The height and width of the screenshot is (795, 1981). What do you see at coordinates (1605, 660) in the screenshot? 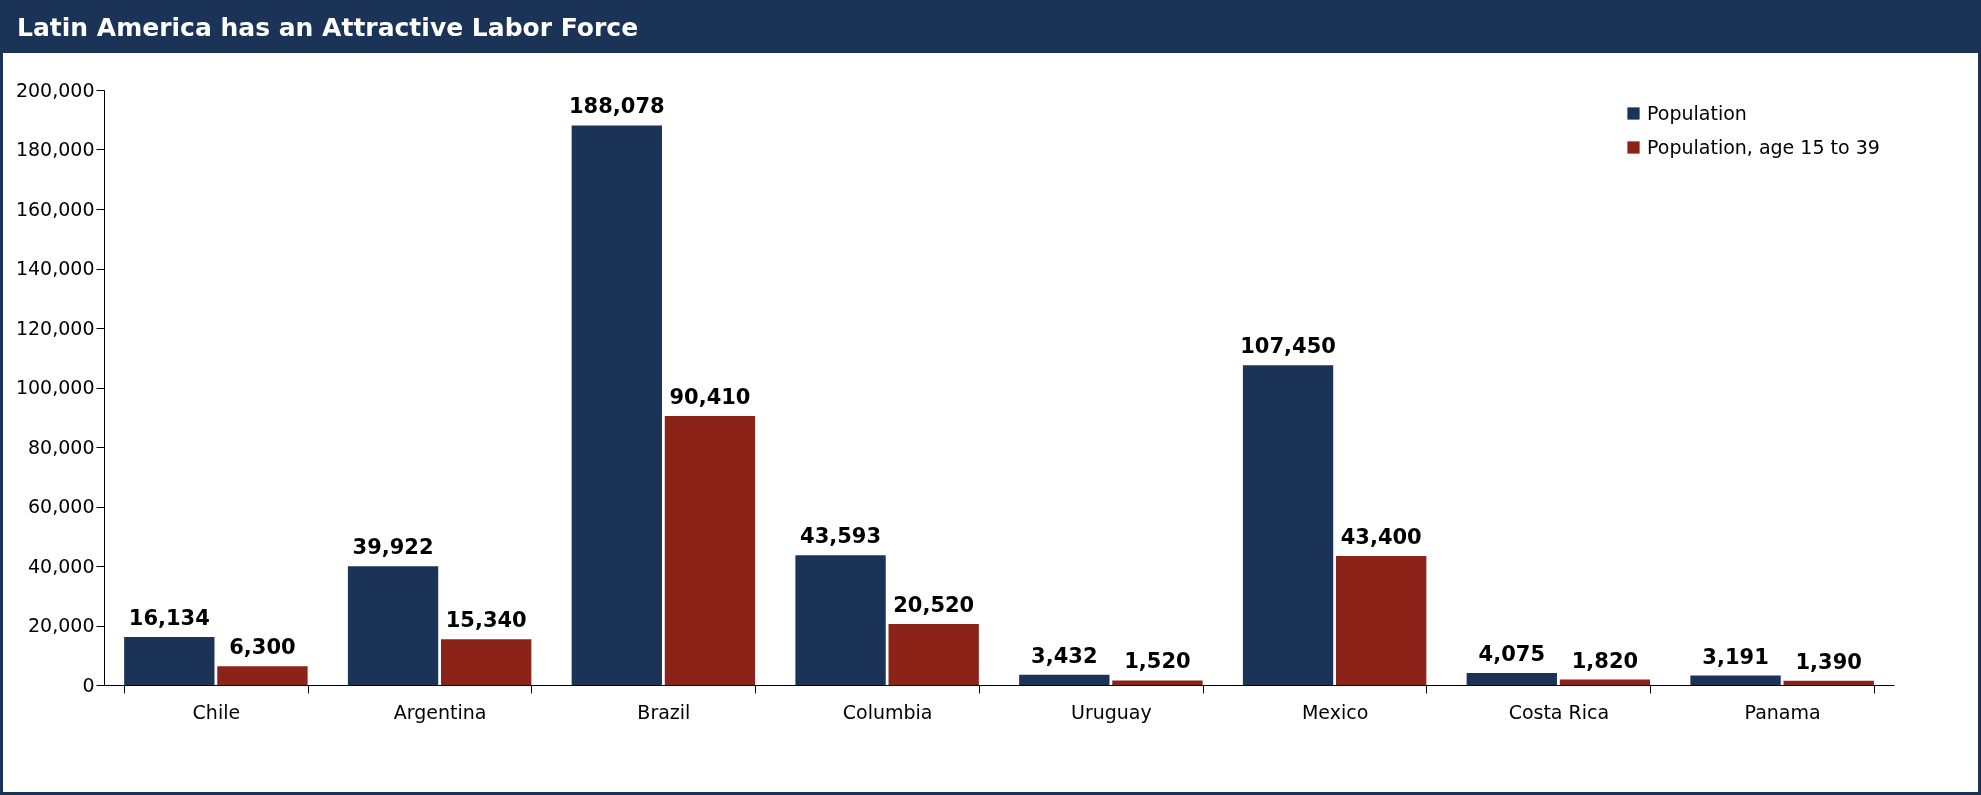
I see `data-label: 1,820` at bounding box center [1605, 660].